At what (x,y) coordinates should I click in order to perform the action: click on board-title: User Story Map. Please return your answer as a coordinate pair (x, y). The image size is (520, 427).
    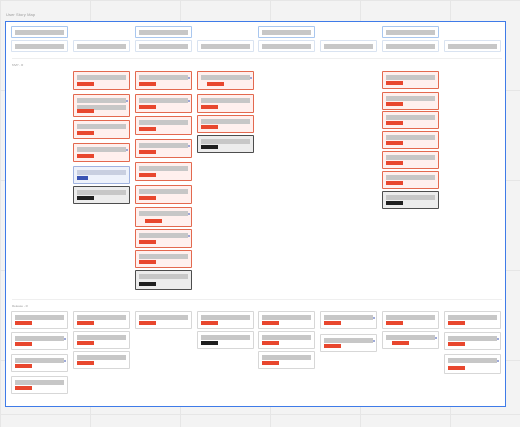
    Looking at the image, I should click on (21, 14).